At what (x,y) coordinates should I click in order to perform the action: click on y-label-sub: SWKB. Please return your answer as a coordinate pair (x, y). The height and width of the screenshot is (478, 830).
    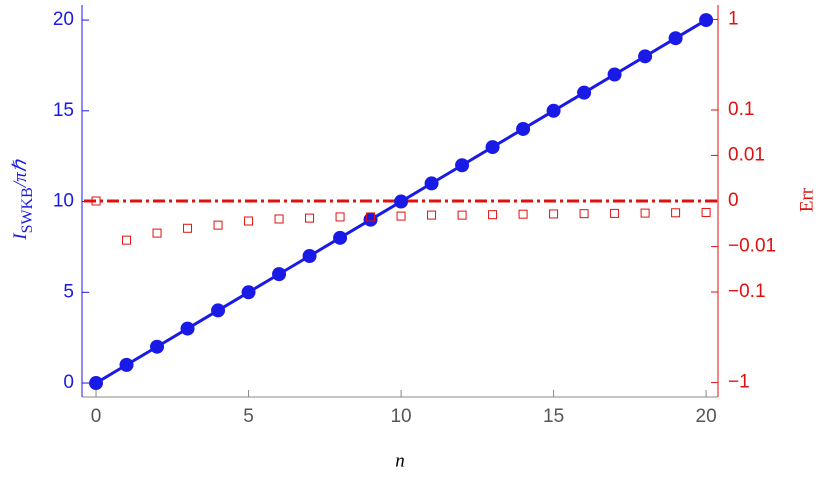
    Looking at the image, I should click on (27, 210).